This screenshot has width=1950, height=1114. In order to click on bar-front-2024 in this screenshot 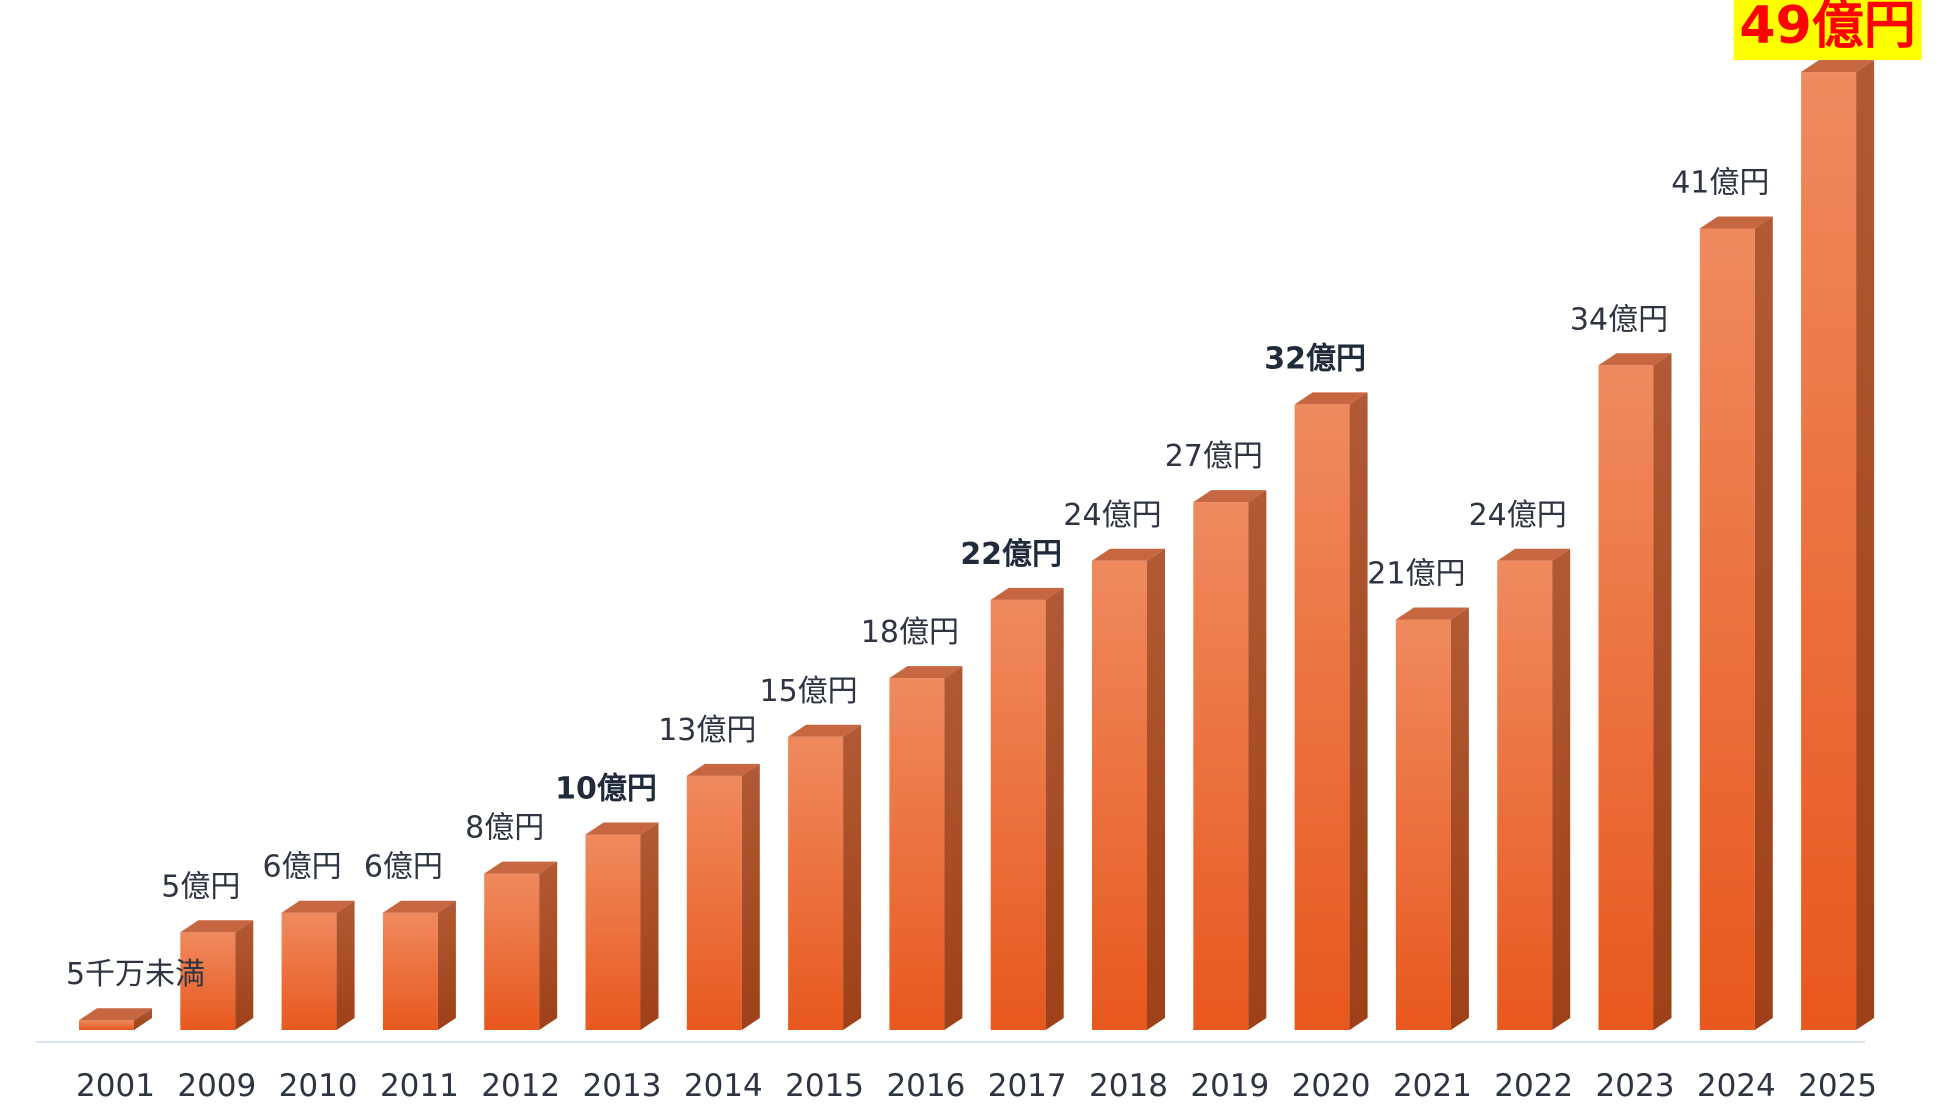, I will do `click(1727, 629)`.